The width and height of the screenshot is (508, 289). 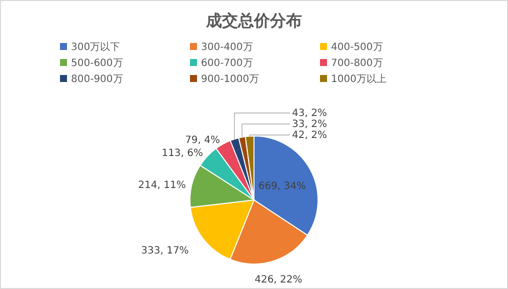 What do you see at coordinates (253, 20) in the screenshot?
I see `chart-title: 成交总价分布` at bounding box center [253, 20].